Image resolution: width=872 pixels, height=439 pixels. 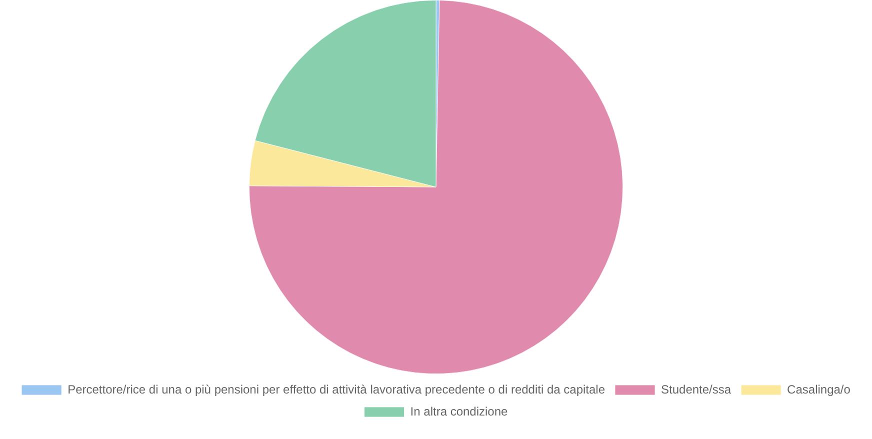 I want to click on legend-label: Casalinga/o, so click(x=819, y=389).